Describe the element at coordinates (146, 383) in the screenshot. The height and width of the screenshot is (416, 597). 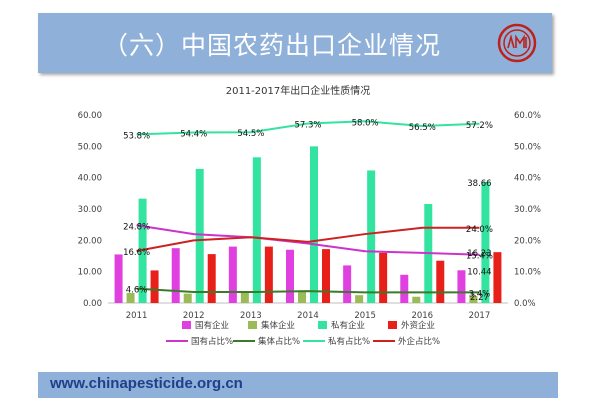
I see `footer-url: www.chinapesticide.org.cn` at that location.